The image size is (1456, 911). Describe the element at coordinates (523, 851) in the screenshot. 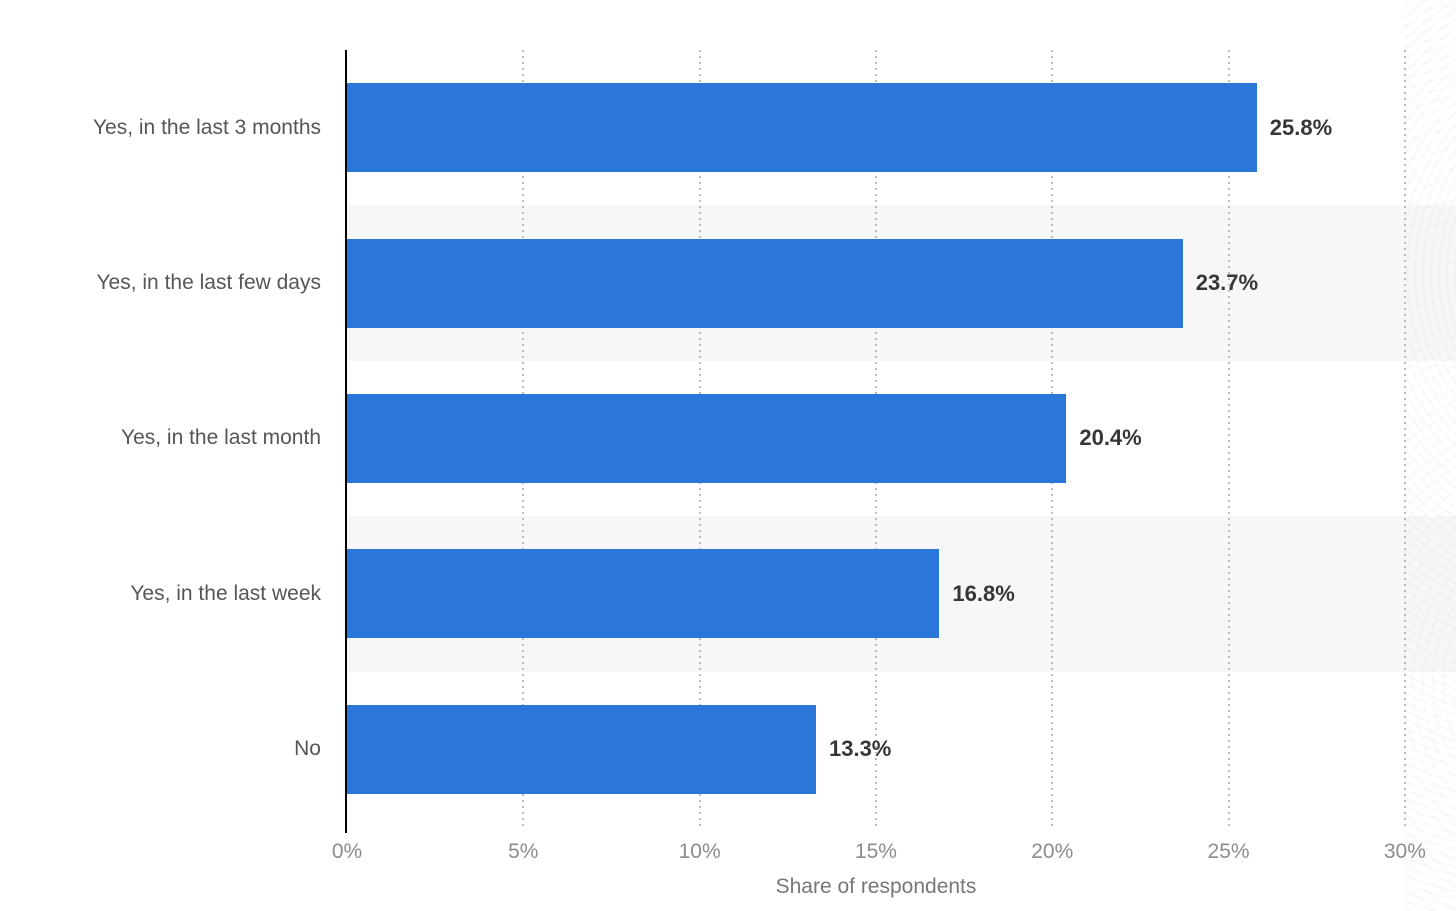

I see `x-tick-label: 5%` at that location.